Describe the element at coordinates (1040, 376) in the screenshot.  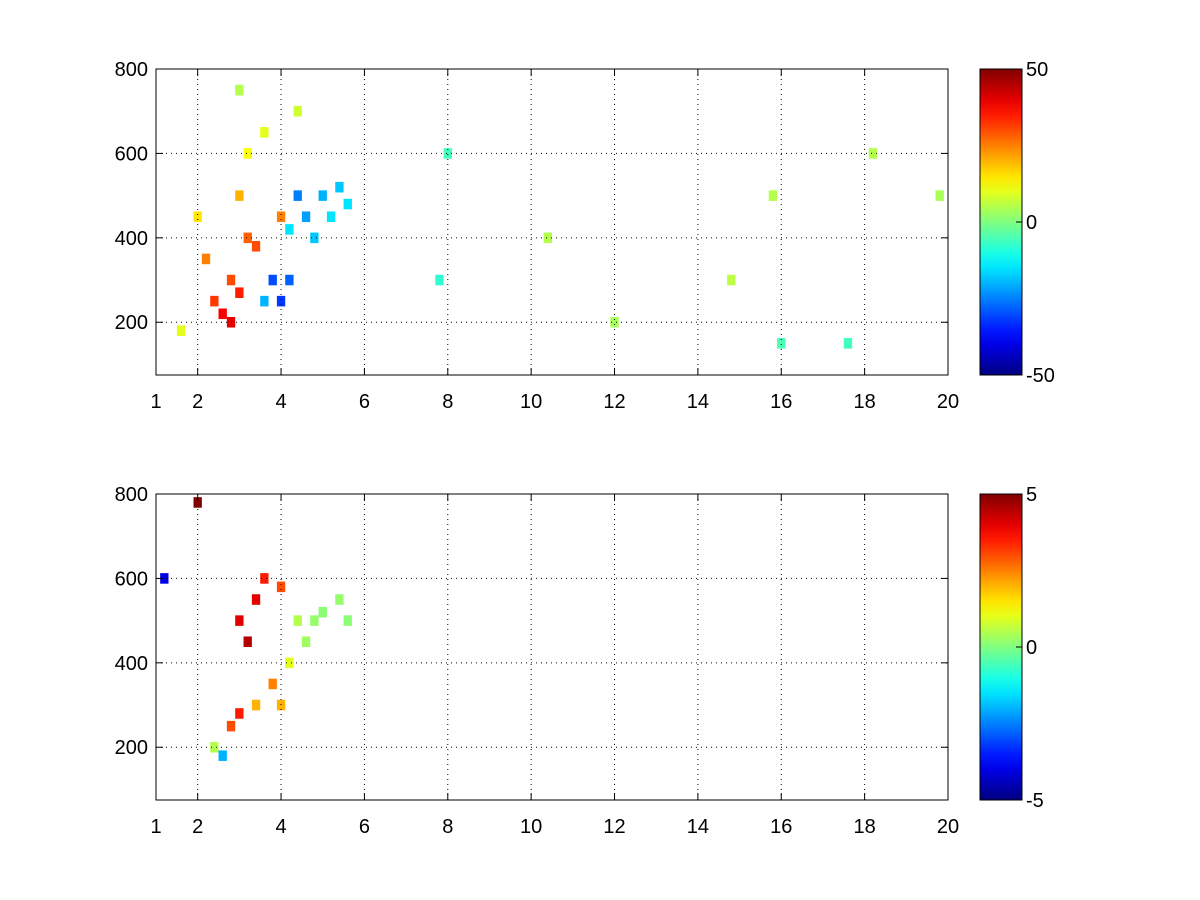
I see `colorbar-tick-label: -50` at that location.